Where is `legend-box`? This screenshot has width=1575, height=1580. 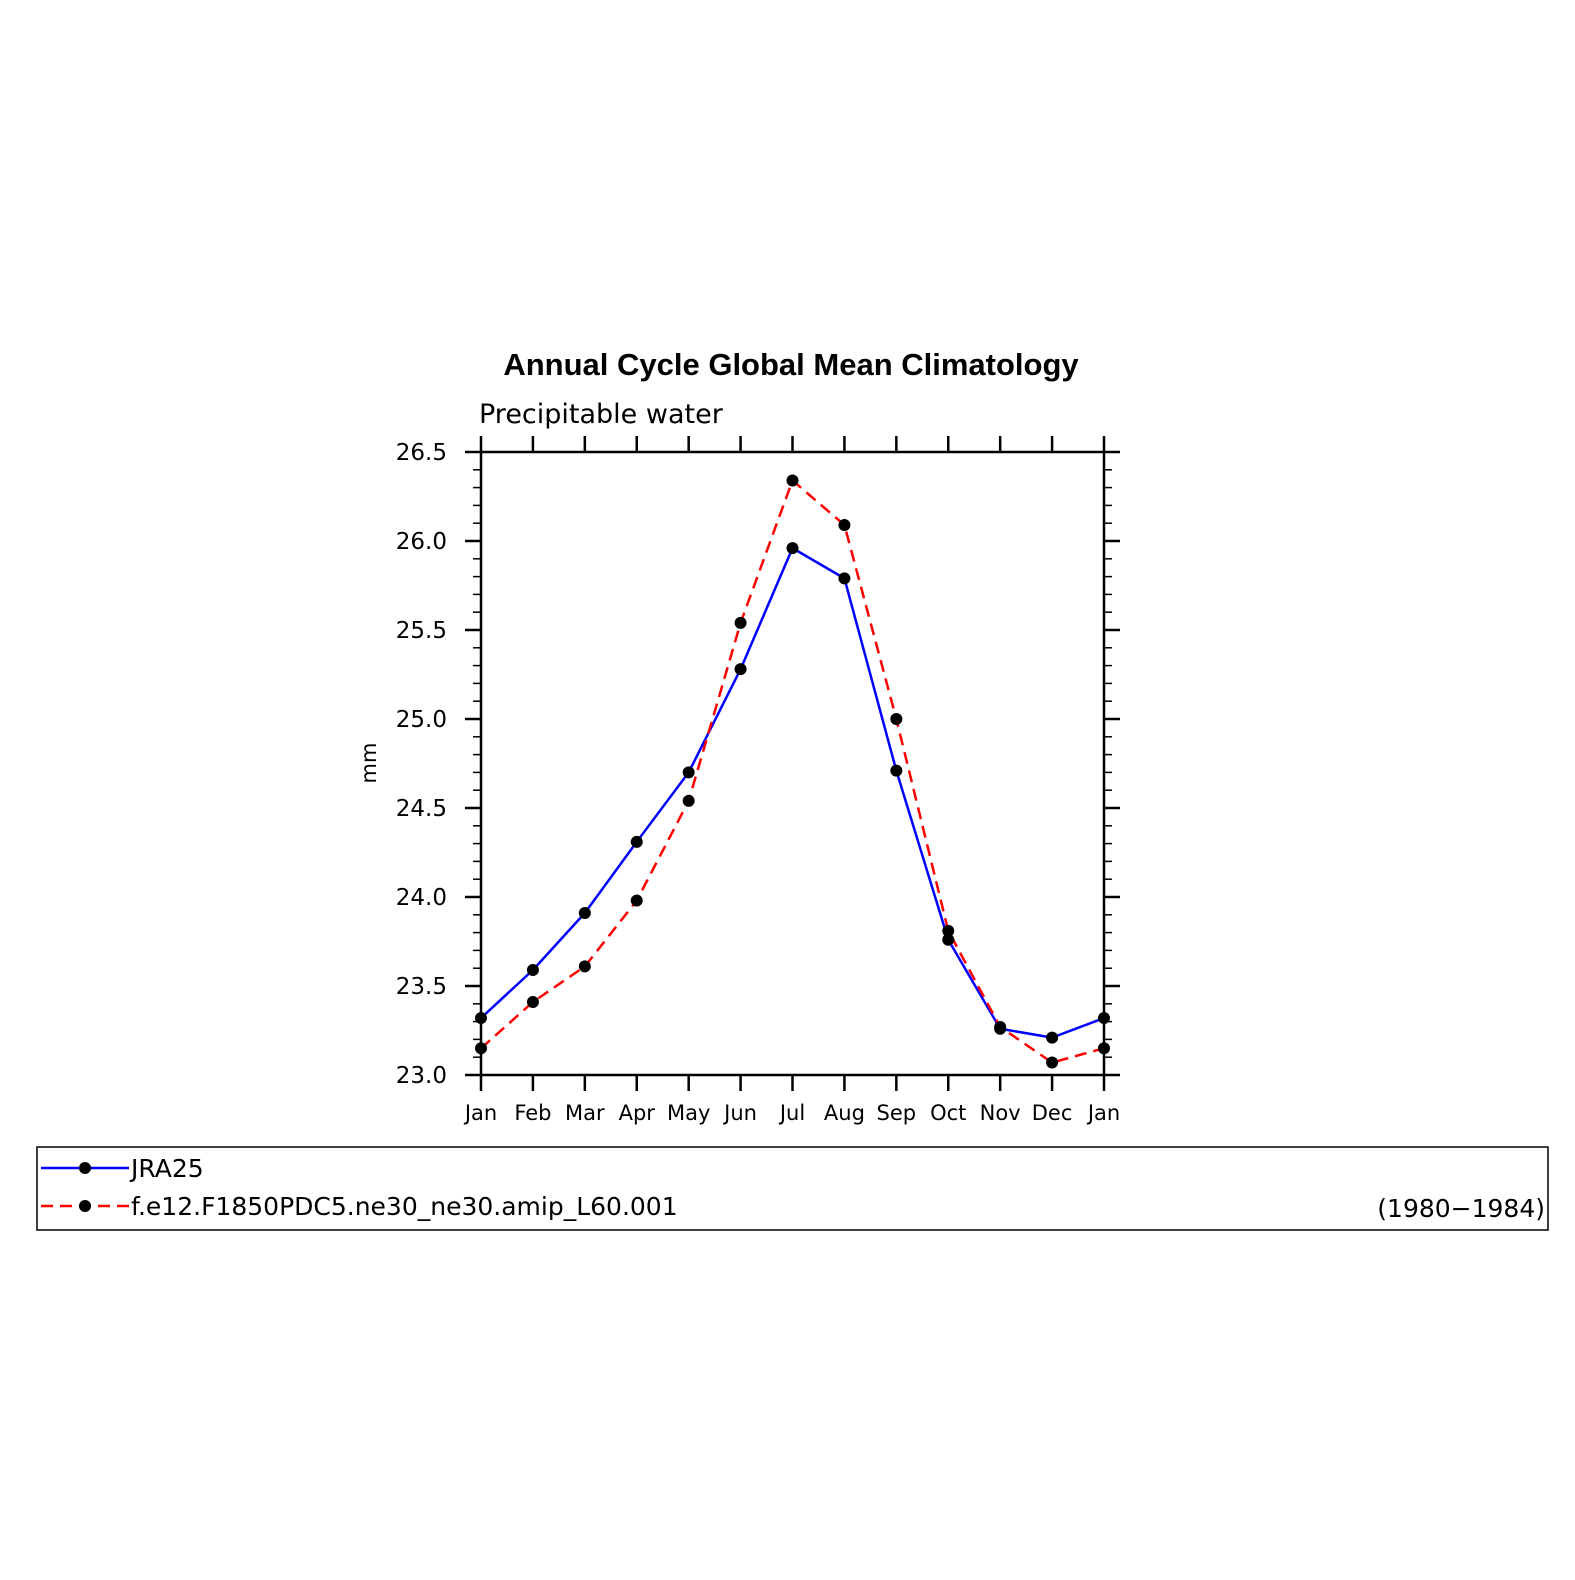
legend-box is located at coordinates (792, 1188).